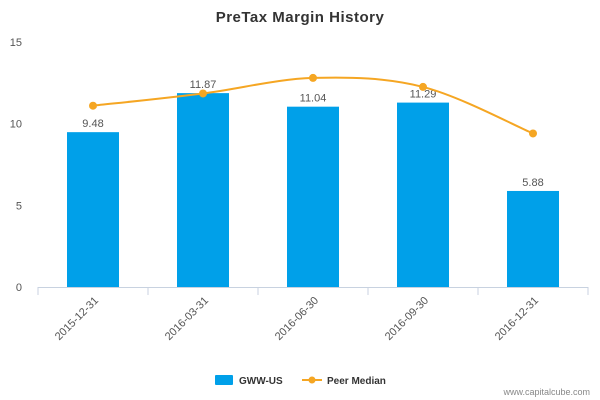  Describe the element at coordinates (546, 392) in the screenshot. I see `credit-text: www.capitalcube.com` at that location.